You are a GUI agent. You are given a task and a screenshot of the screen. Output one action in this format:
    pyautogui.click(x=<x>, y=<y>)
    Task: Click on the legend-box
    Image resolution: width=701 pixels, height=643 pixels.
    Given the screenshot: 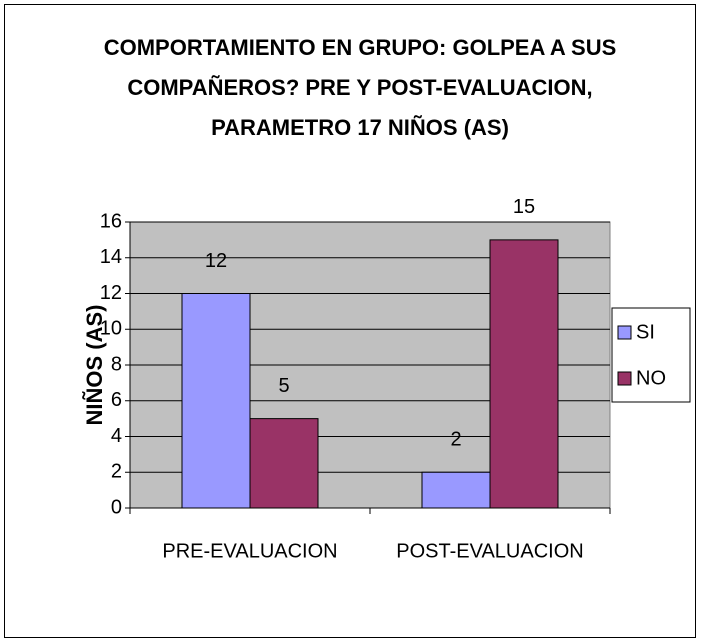 What is the action you would take?
    pyautogui.click(x=651, y=355)
    